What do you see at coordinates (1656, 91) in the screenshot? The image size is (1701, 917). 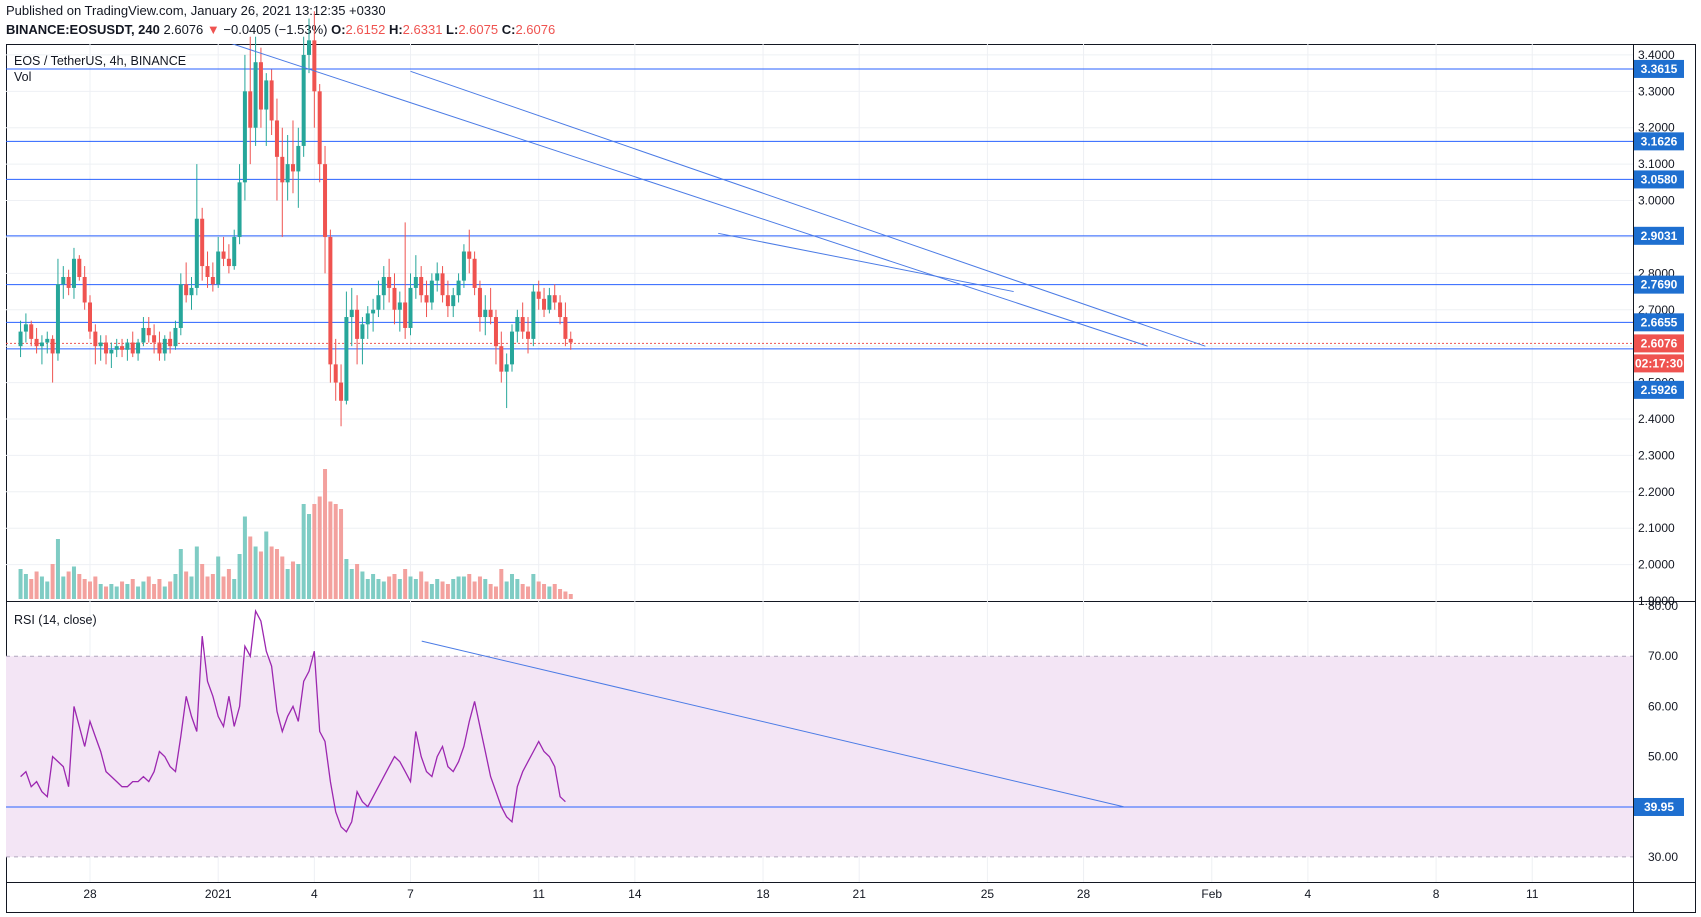 I see `price-axis-label: 3.3000` at bounding box center [1656, 91].